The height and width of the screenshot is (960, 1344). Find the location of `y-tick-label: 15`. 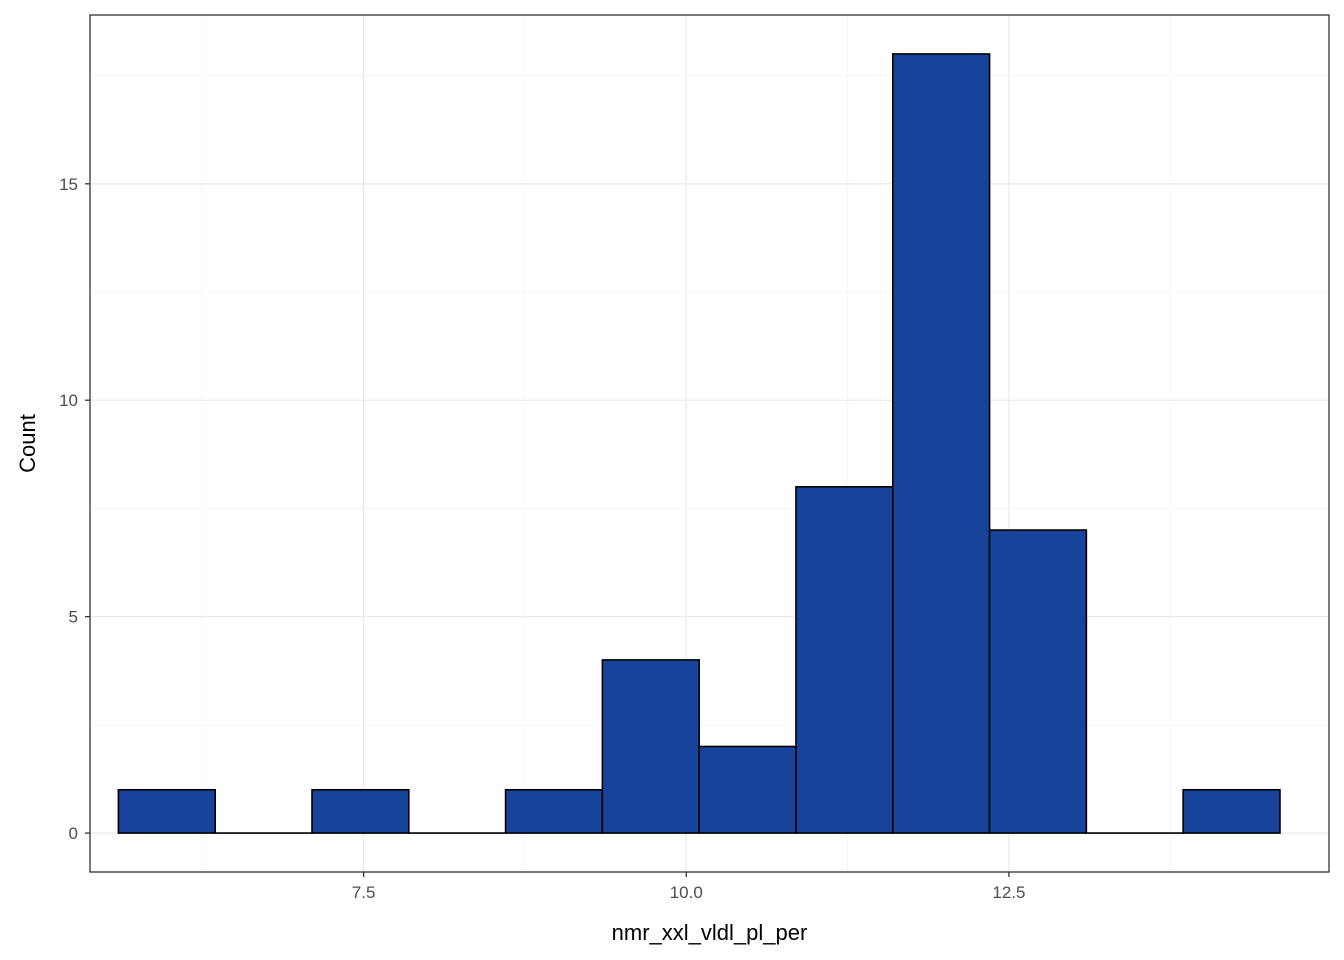

y-tick-label: 15 is located at coordinates (68, 184).